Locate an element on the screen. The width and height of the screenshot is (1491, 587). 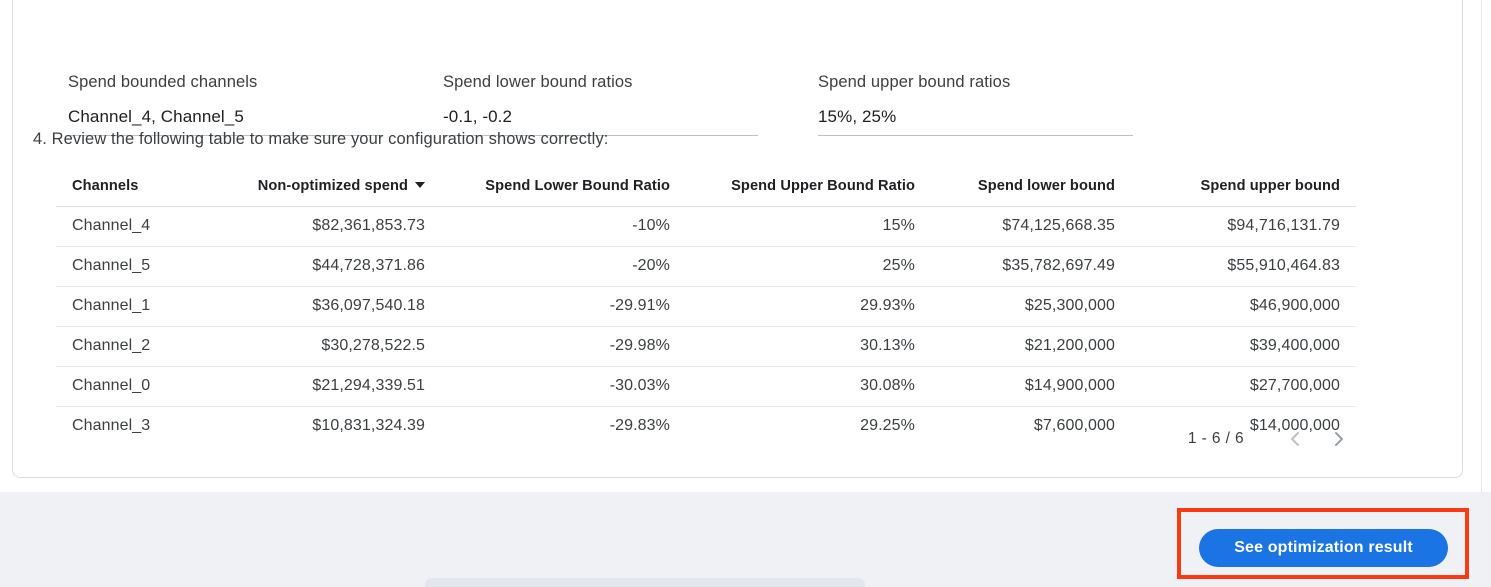
field-input-spend-lower-bound-ratios: -0.1, -0.2 is located at coordinates (600, 121).